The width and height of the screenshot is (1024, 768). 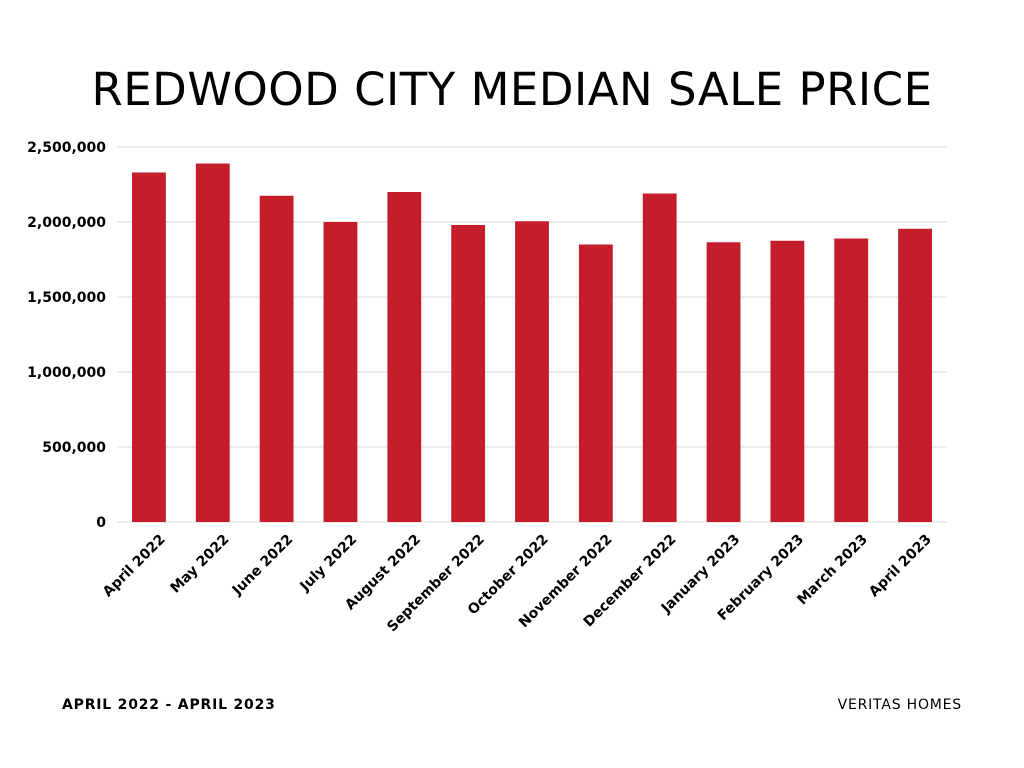 What do you see at coordinates (512, 89) in the screenshot?
I see `chart-title: REDWOOD CITY MEDIAN SALE PRICE` at bounding box center [512, 89].